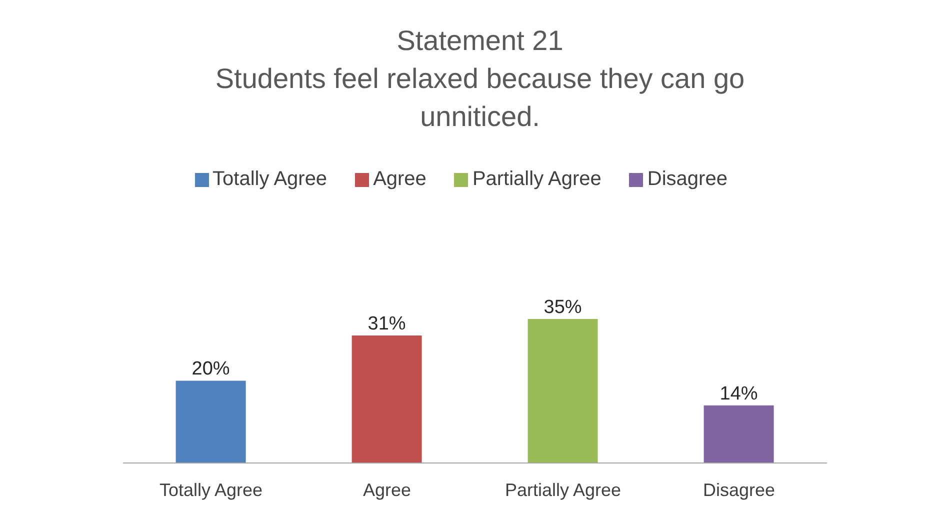 Image resolution: width=944 pixels, height=506 pixels. I want to click on x-tick-label: Disagree, so click(739, 490).